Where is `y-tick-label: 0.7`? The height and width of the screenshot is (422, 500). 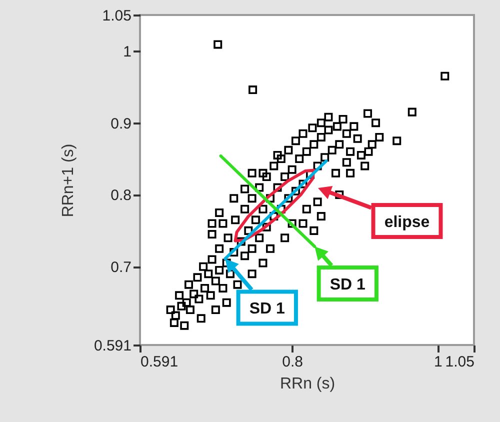 y-tick-label: 0.7 is located at coordinates (121, 267).